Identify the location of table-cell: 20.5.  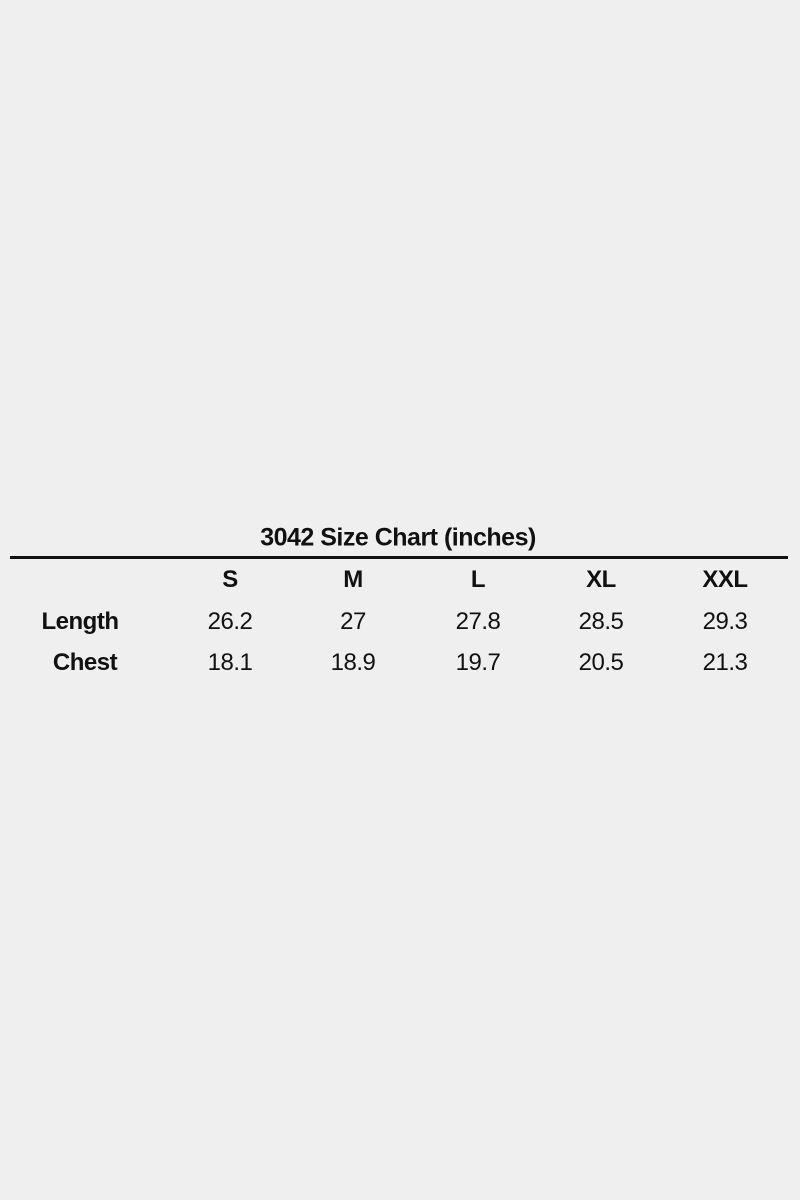
(601, 662).